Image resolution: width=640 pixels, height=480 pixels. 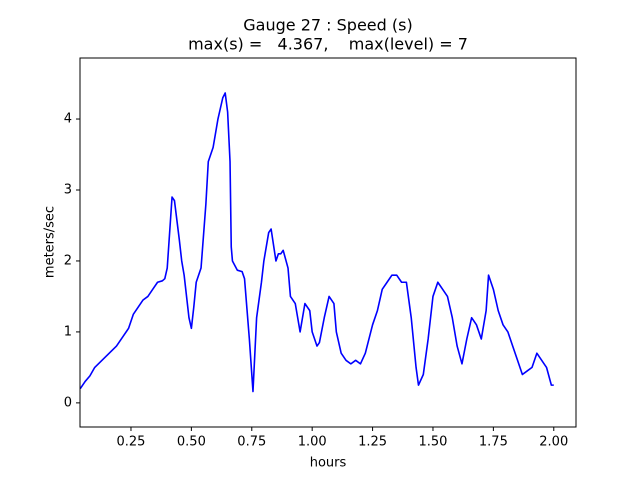 I want to click on y-tick-label: 4, so click(x=68, y=119).